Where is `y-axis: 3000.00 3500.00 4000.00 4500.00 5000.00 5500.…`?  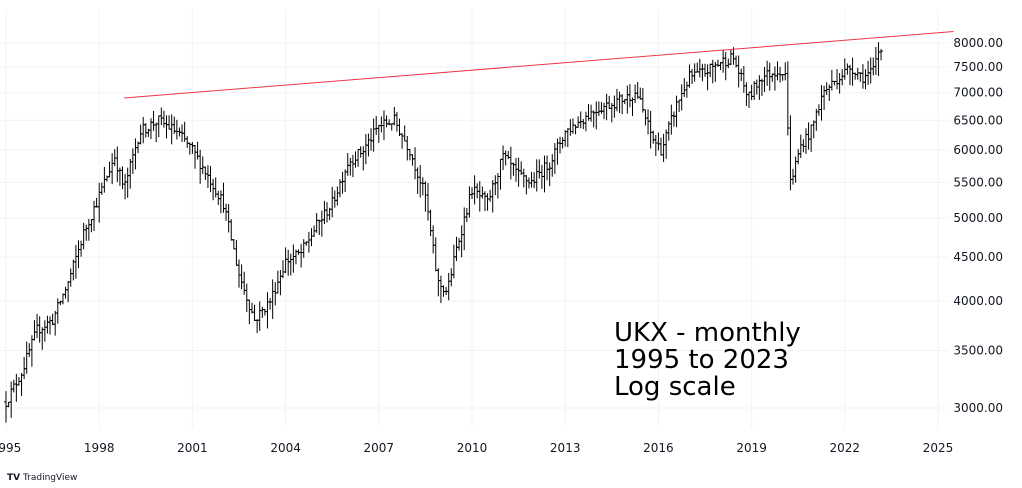
y-axis: 3000.00 3500.00 4000.00 4500.00 5000.00 5500.… is located at coordinates (978, 225).